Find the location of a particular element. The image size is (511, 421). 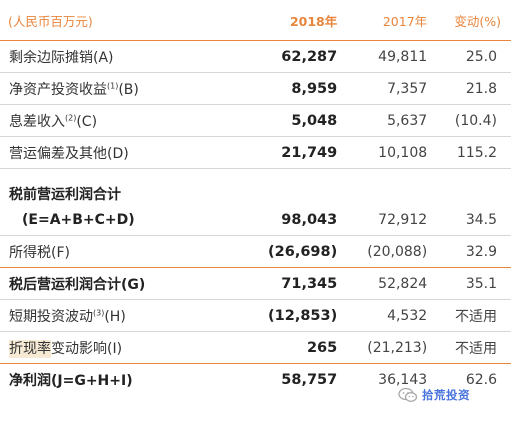

header-change: 变动(%) is located at coordinates (469, 20).